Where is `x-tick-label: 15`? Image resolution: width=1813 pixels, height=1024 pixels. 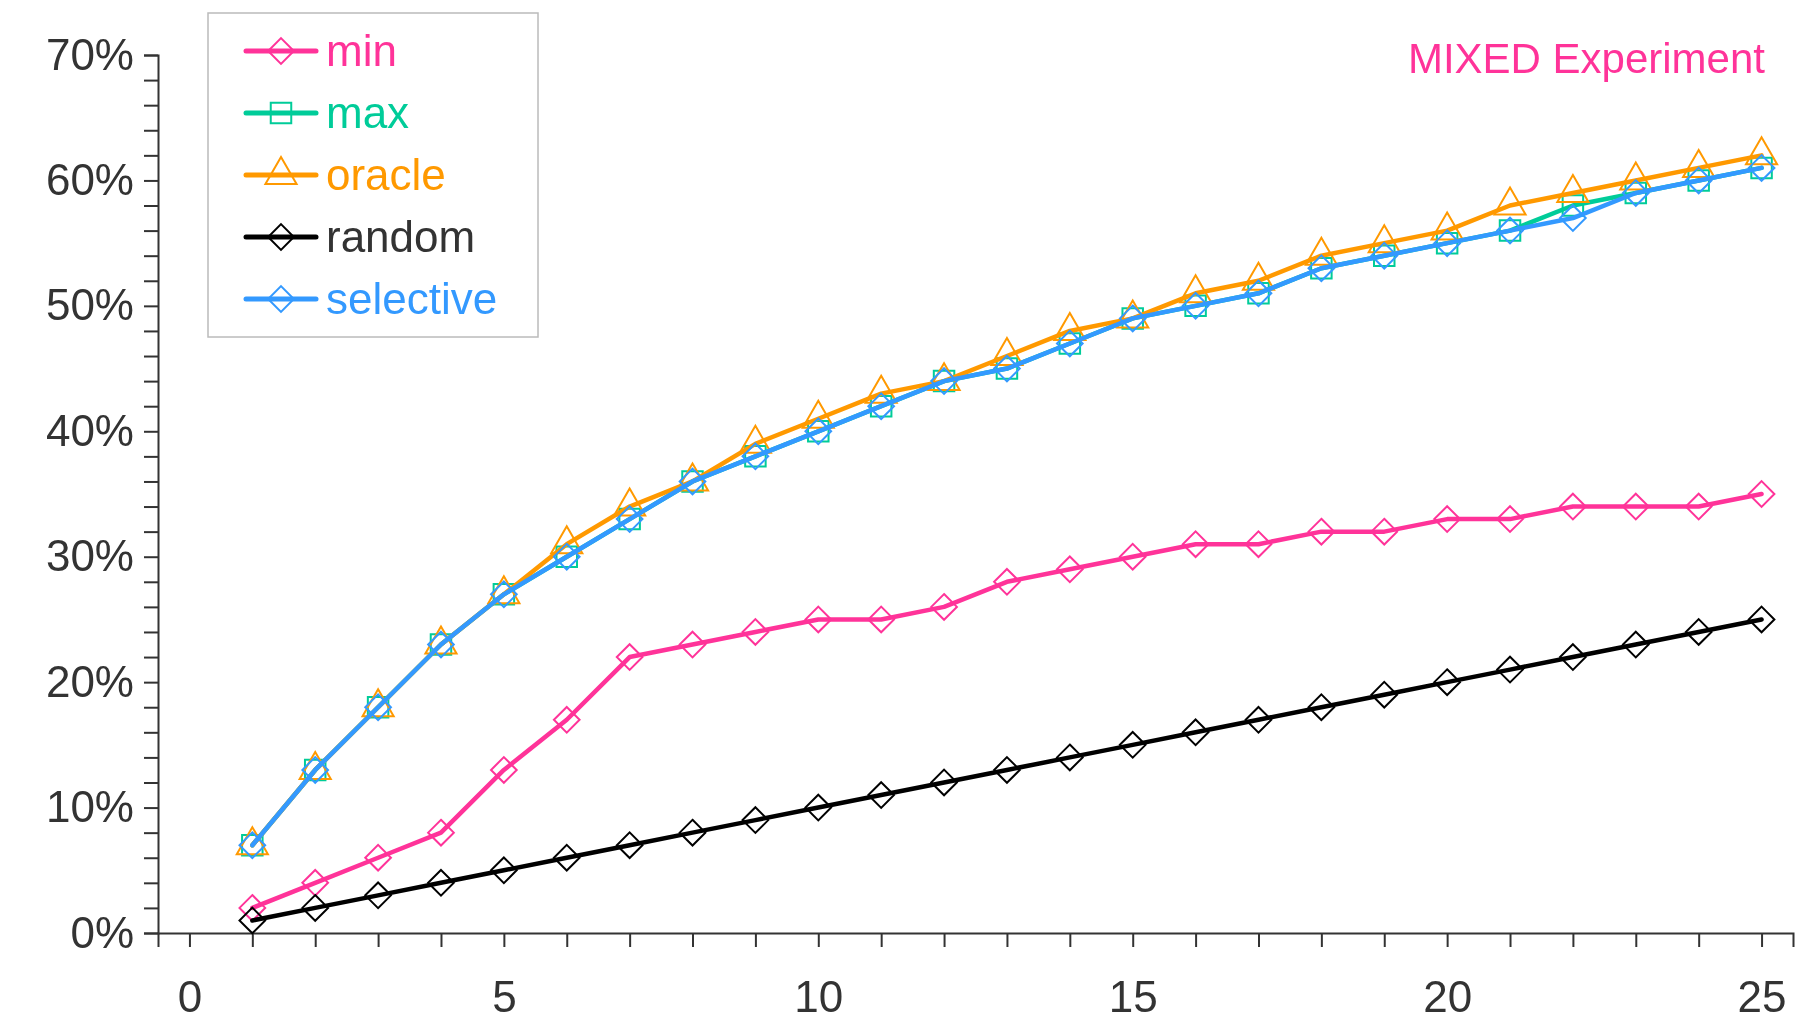 x-tick-label: 15 is located at coordinates (1133, 997).